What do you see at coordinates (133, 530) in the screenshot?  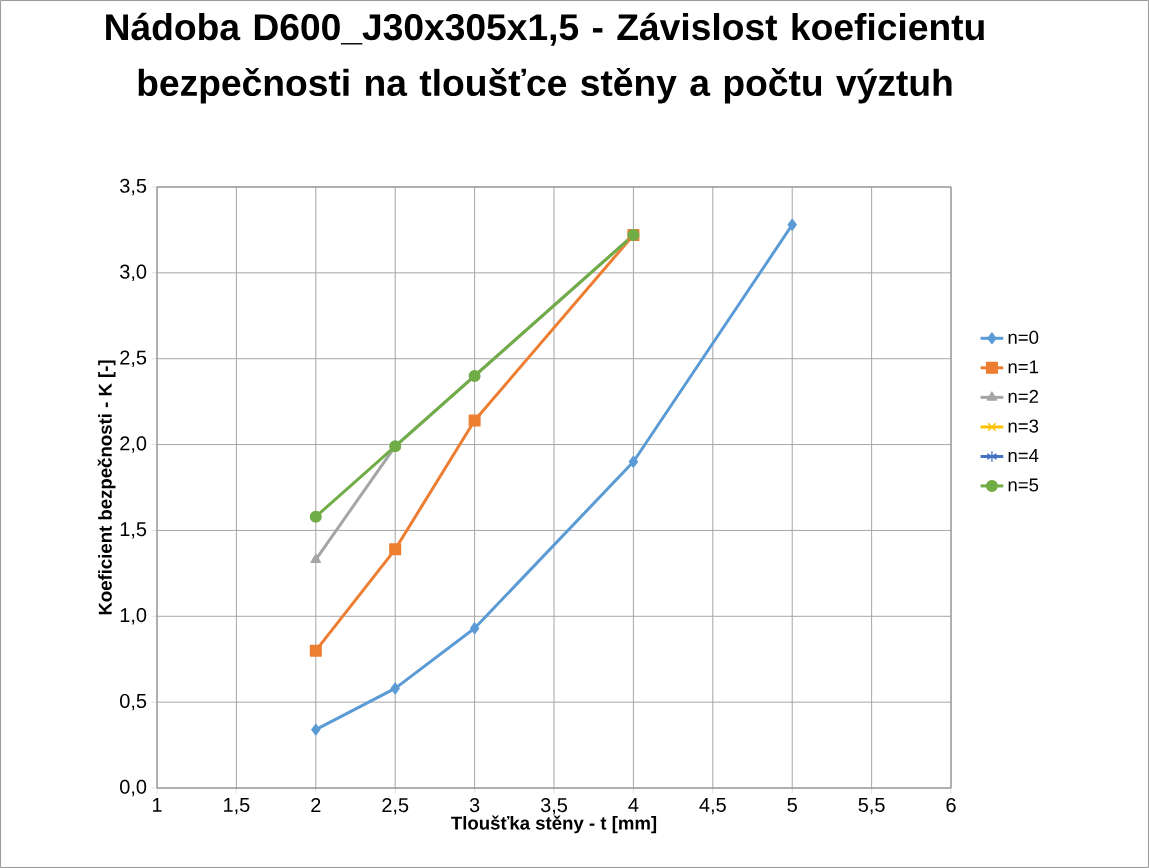 I see `y-tick-label: 1,5` at bounding box center [133, 530].